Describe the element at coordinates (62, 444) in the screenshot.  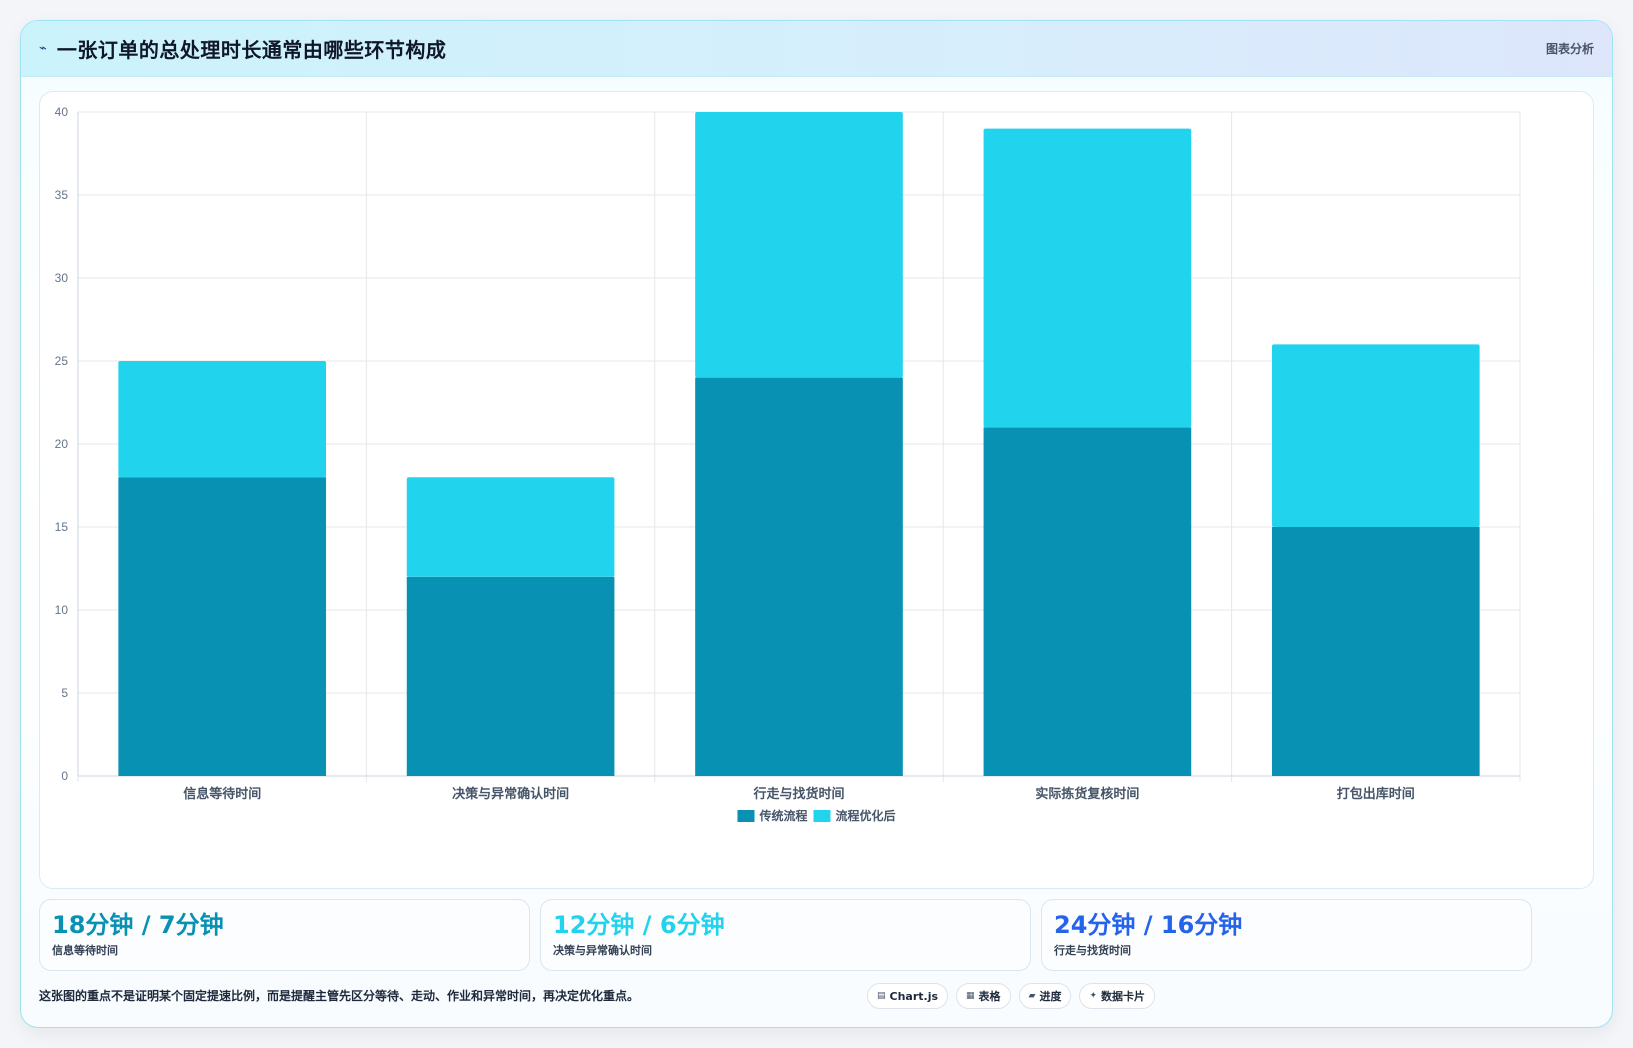
I see `y-tick-label: 20` at that location.